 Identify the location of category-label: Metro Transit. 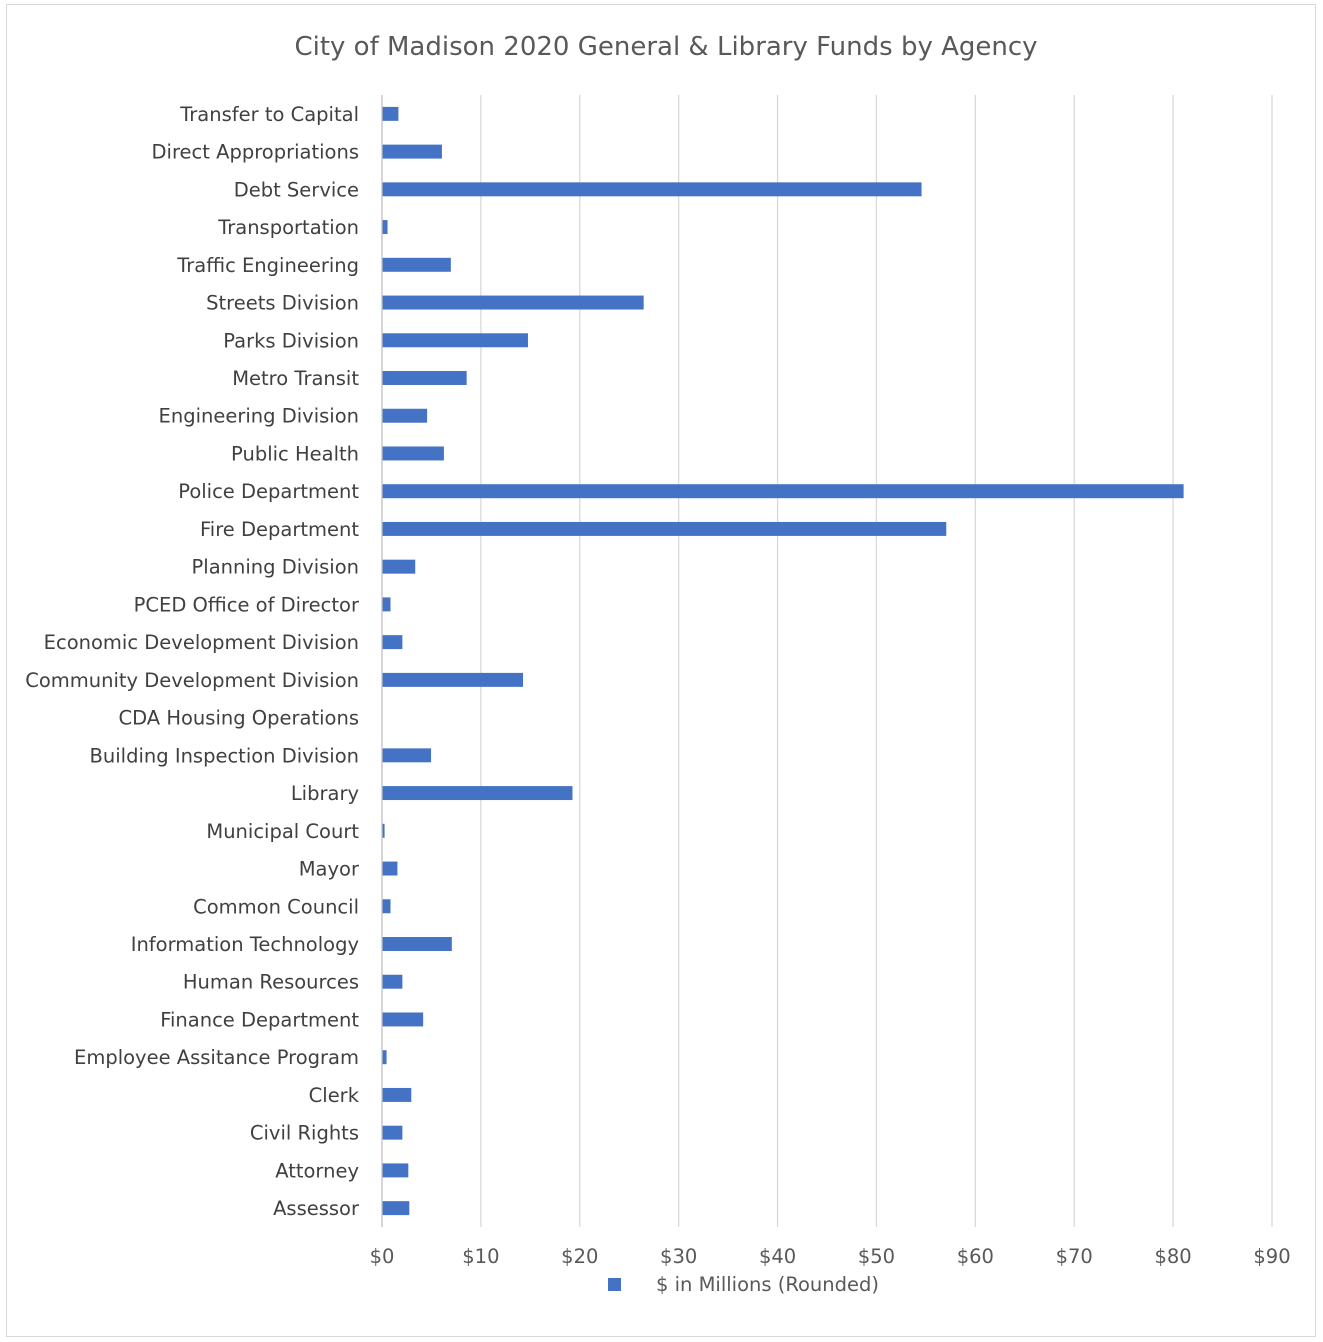
(295, 378).